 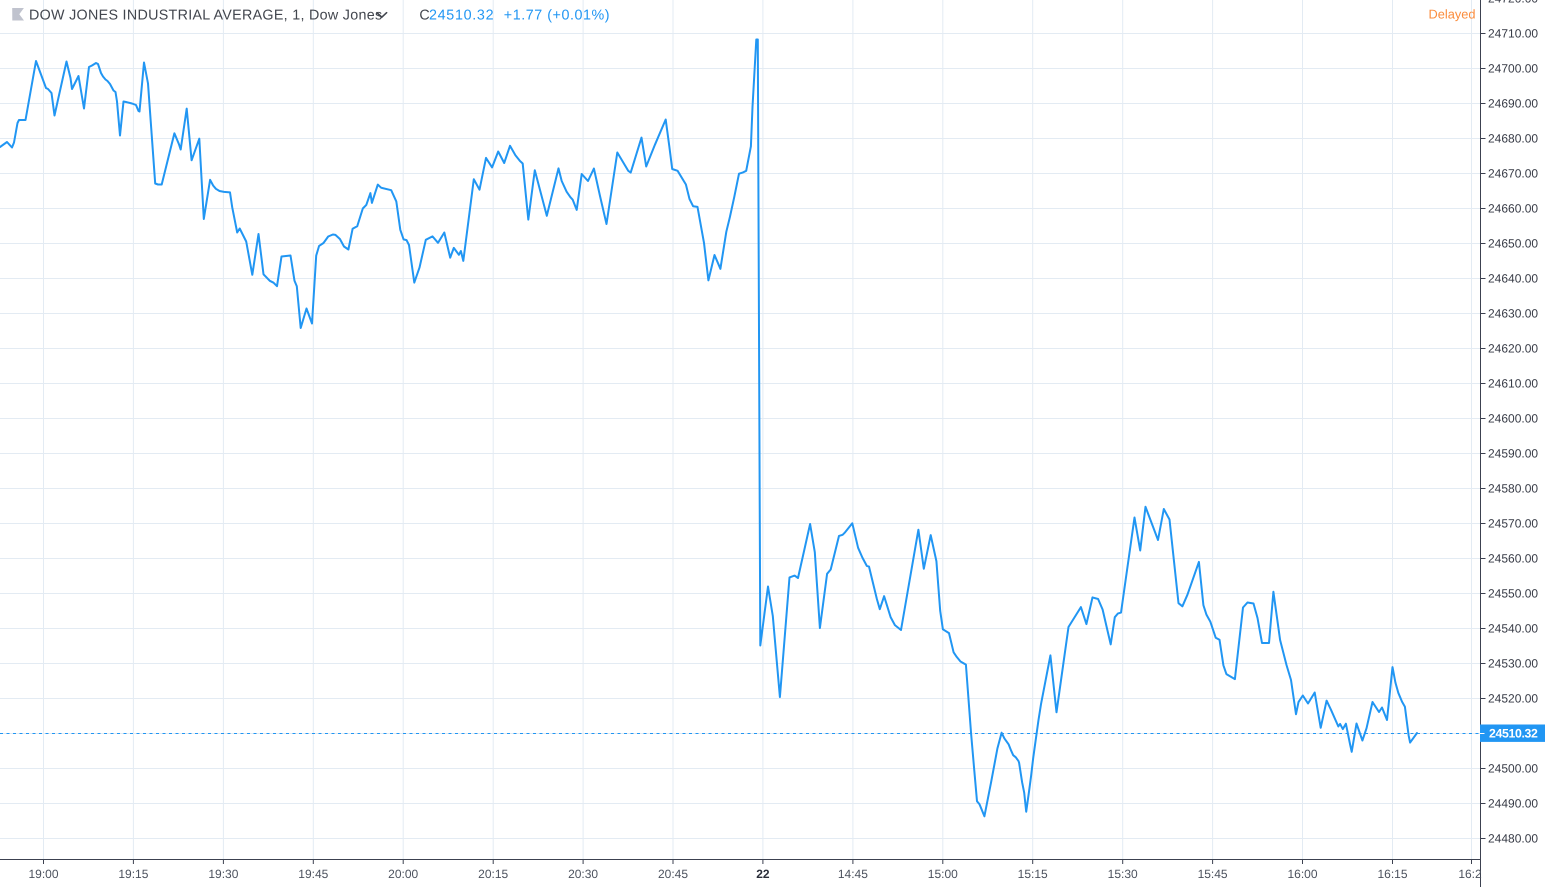 What do you see at coordinates (1513, 209) in the screenshot?
I see `svg-text: 24660.00` at bounding box center [1513, 209].